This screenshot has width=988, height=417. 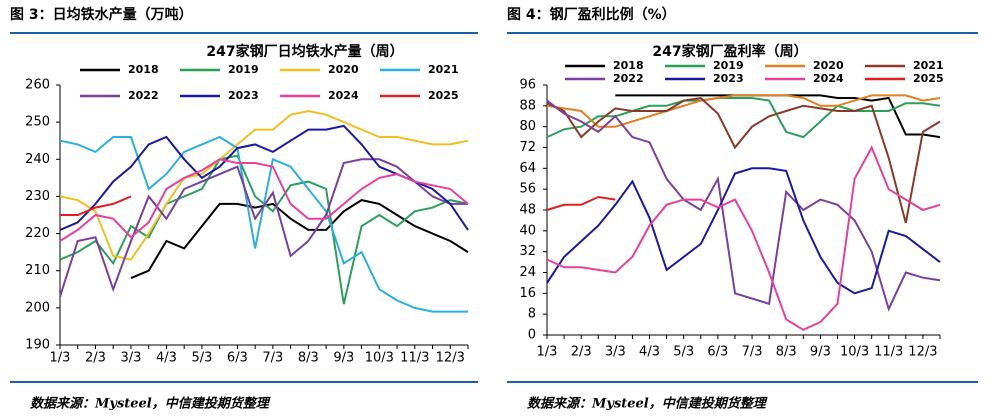 What do you see at coordinates (527, 168) in the screenshot?
I see `y-tick-label: 64` at bounding box center [527, 168].